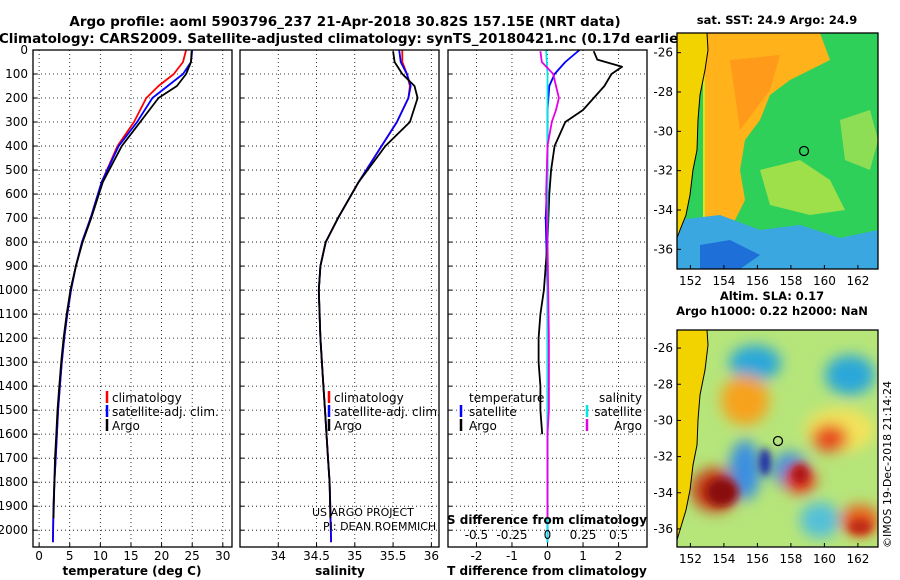 This screenshot has height=580, width=900. What do you see at coordinates (493, 412) in the screenshot?
I see `legend-label-temp-satellite: satellite` at bounding box center [493, 412].